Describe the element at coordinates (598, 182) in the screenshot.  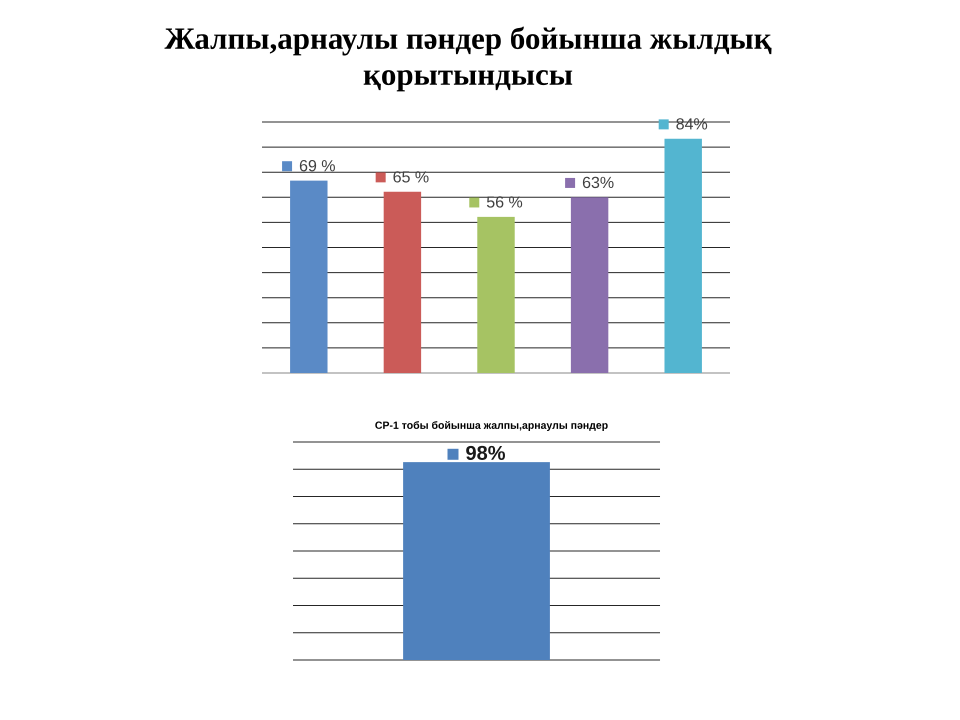
I see `data-label: 63%` at that location.